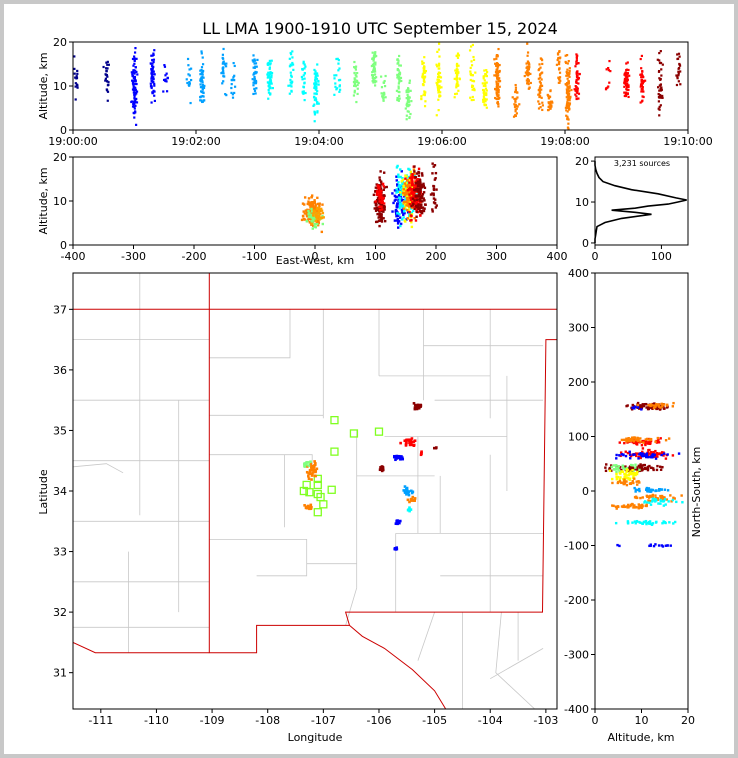 This screenshot has width=738, height=758. Describe the element at coordinates (60, 370) in the screenshot. I see `plan-view-y-tick-label: 36` at that location.